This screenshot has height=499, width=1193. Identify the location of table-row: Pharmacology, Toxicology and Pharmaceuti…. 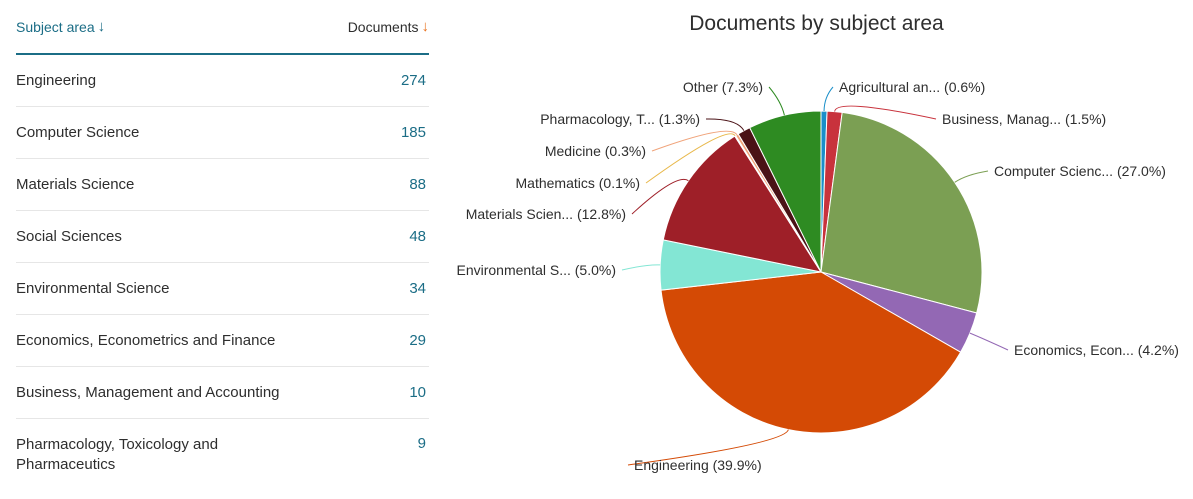
(222, 453).